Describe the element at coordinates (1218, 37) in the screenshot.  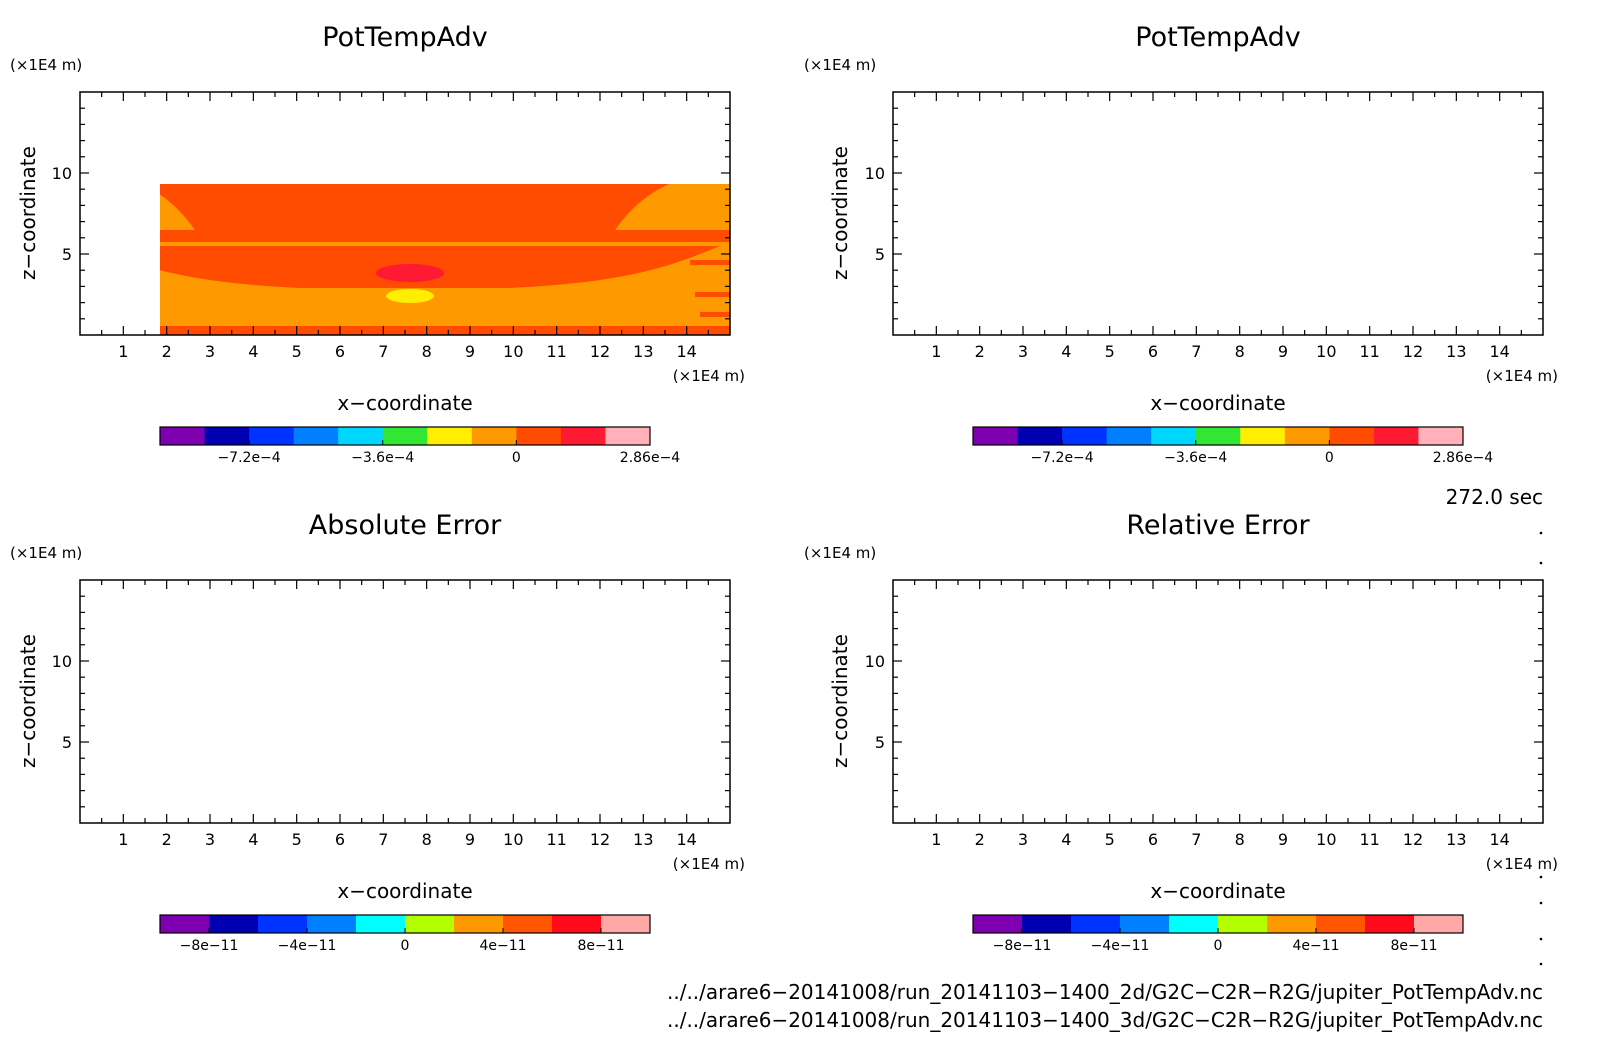
I see `panel-title: PotTempAdv` at that location.